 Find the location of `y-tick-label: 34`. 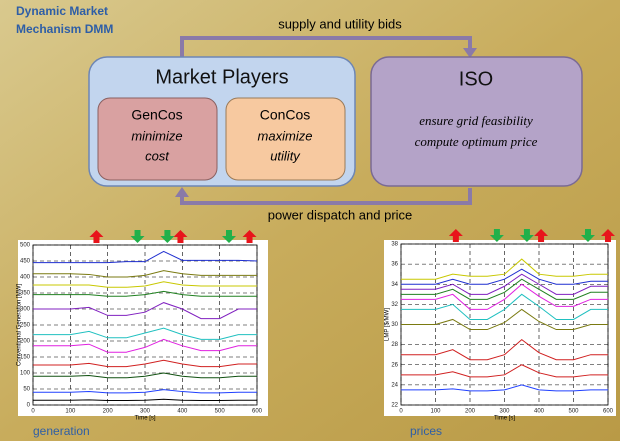

y-tick-label: 34 is located at coordinates (394, 285).